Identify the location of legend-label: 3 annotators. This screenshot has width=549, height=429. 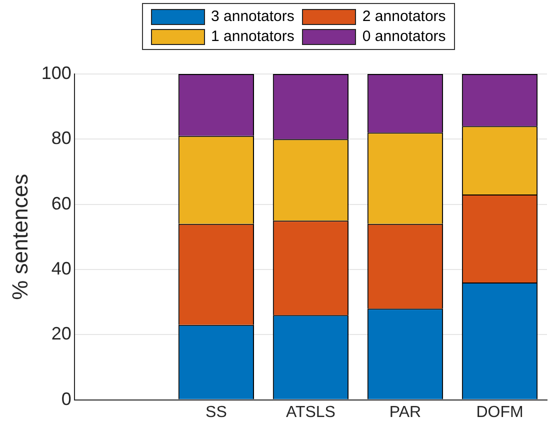
(252, 16).